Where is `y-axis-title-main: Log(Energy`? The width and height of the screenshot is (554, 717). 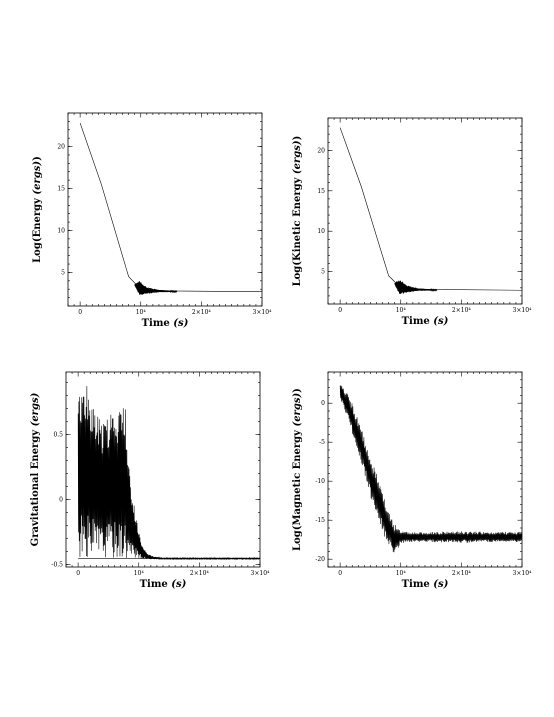 y-axis-title-main: Log(Energy is located at coordinates (37, 229).